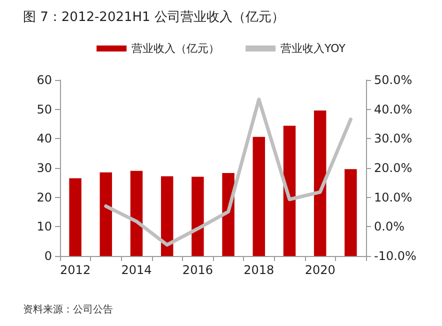 This screenshot has width=442, height=326. What do you see at coordinates (44, 109) in the screenshot?
I see `y-tick-label: 50` at bounding box center [44, 109].